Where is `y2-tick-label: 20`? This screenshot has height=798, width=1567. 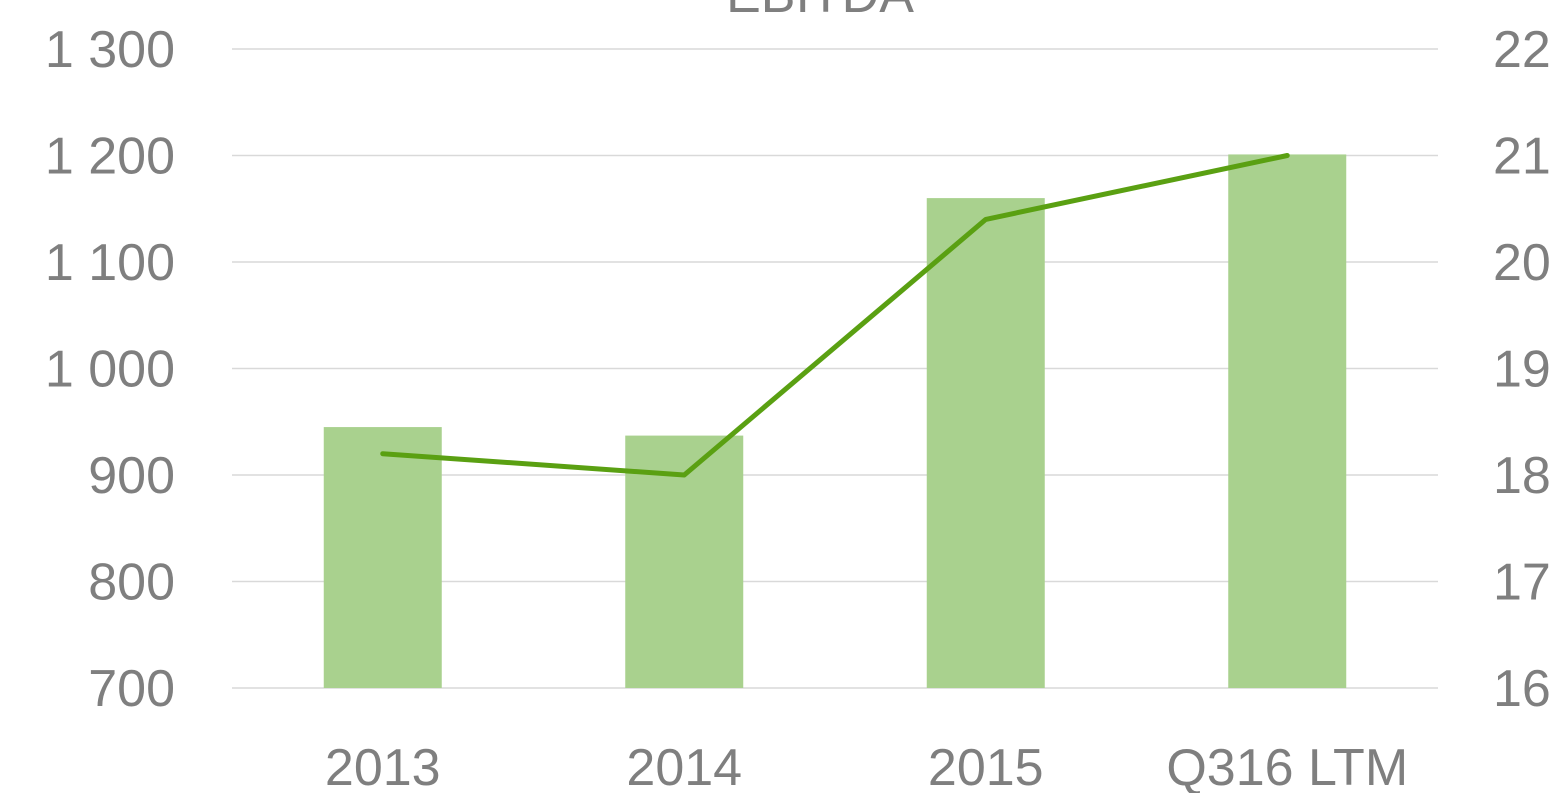 y2-tick-label: 20 is located at coordinates (1522, 263).